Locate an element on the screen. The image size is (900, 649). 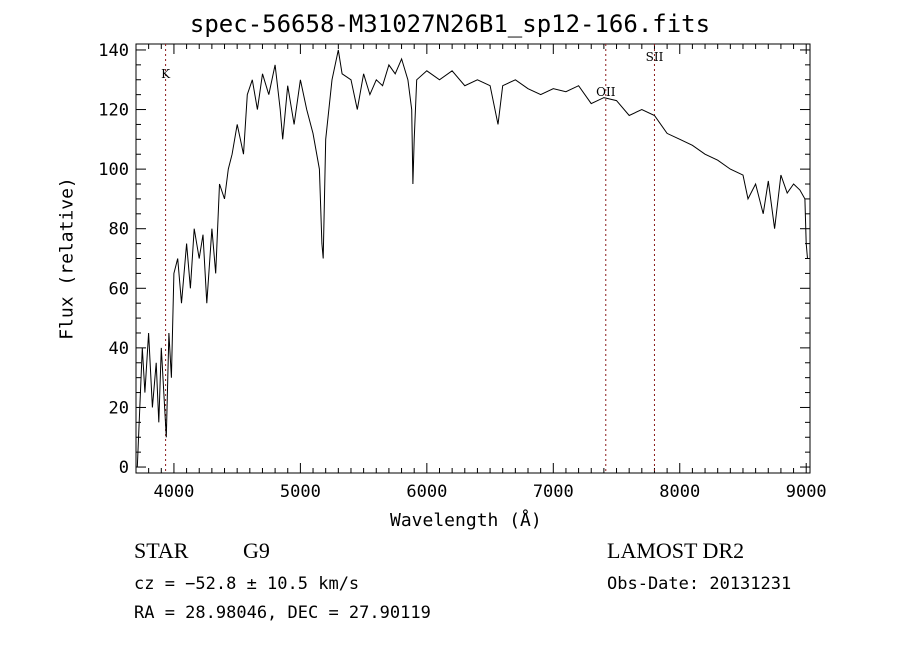
x-tick-label: 4000 is located at coordinates (173, 492).